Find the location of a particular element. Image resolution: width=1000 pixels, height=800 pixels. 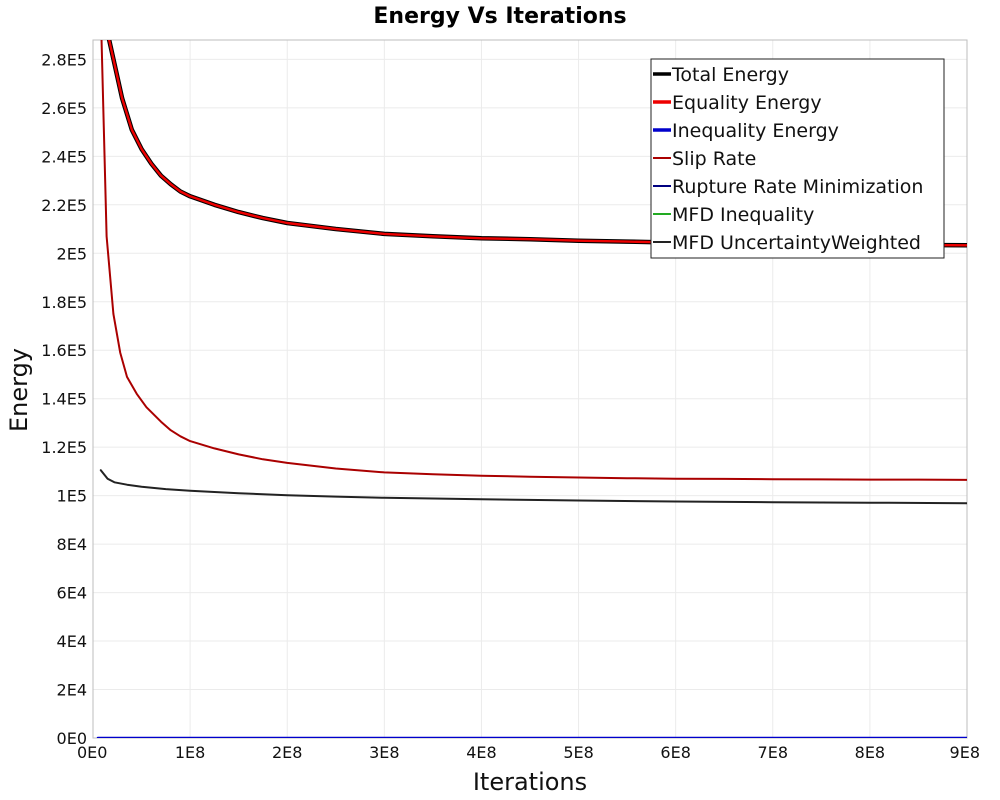

legend-label: Inequality Energy is located at coordinates (755, 131).